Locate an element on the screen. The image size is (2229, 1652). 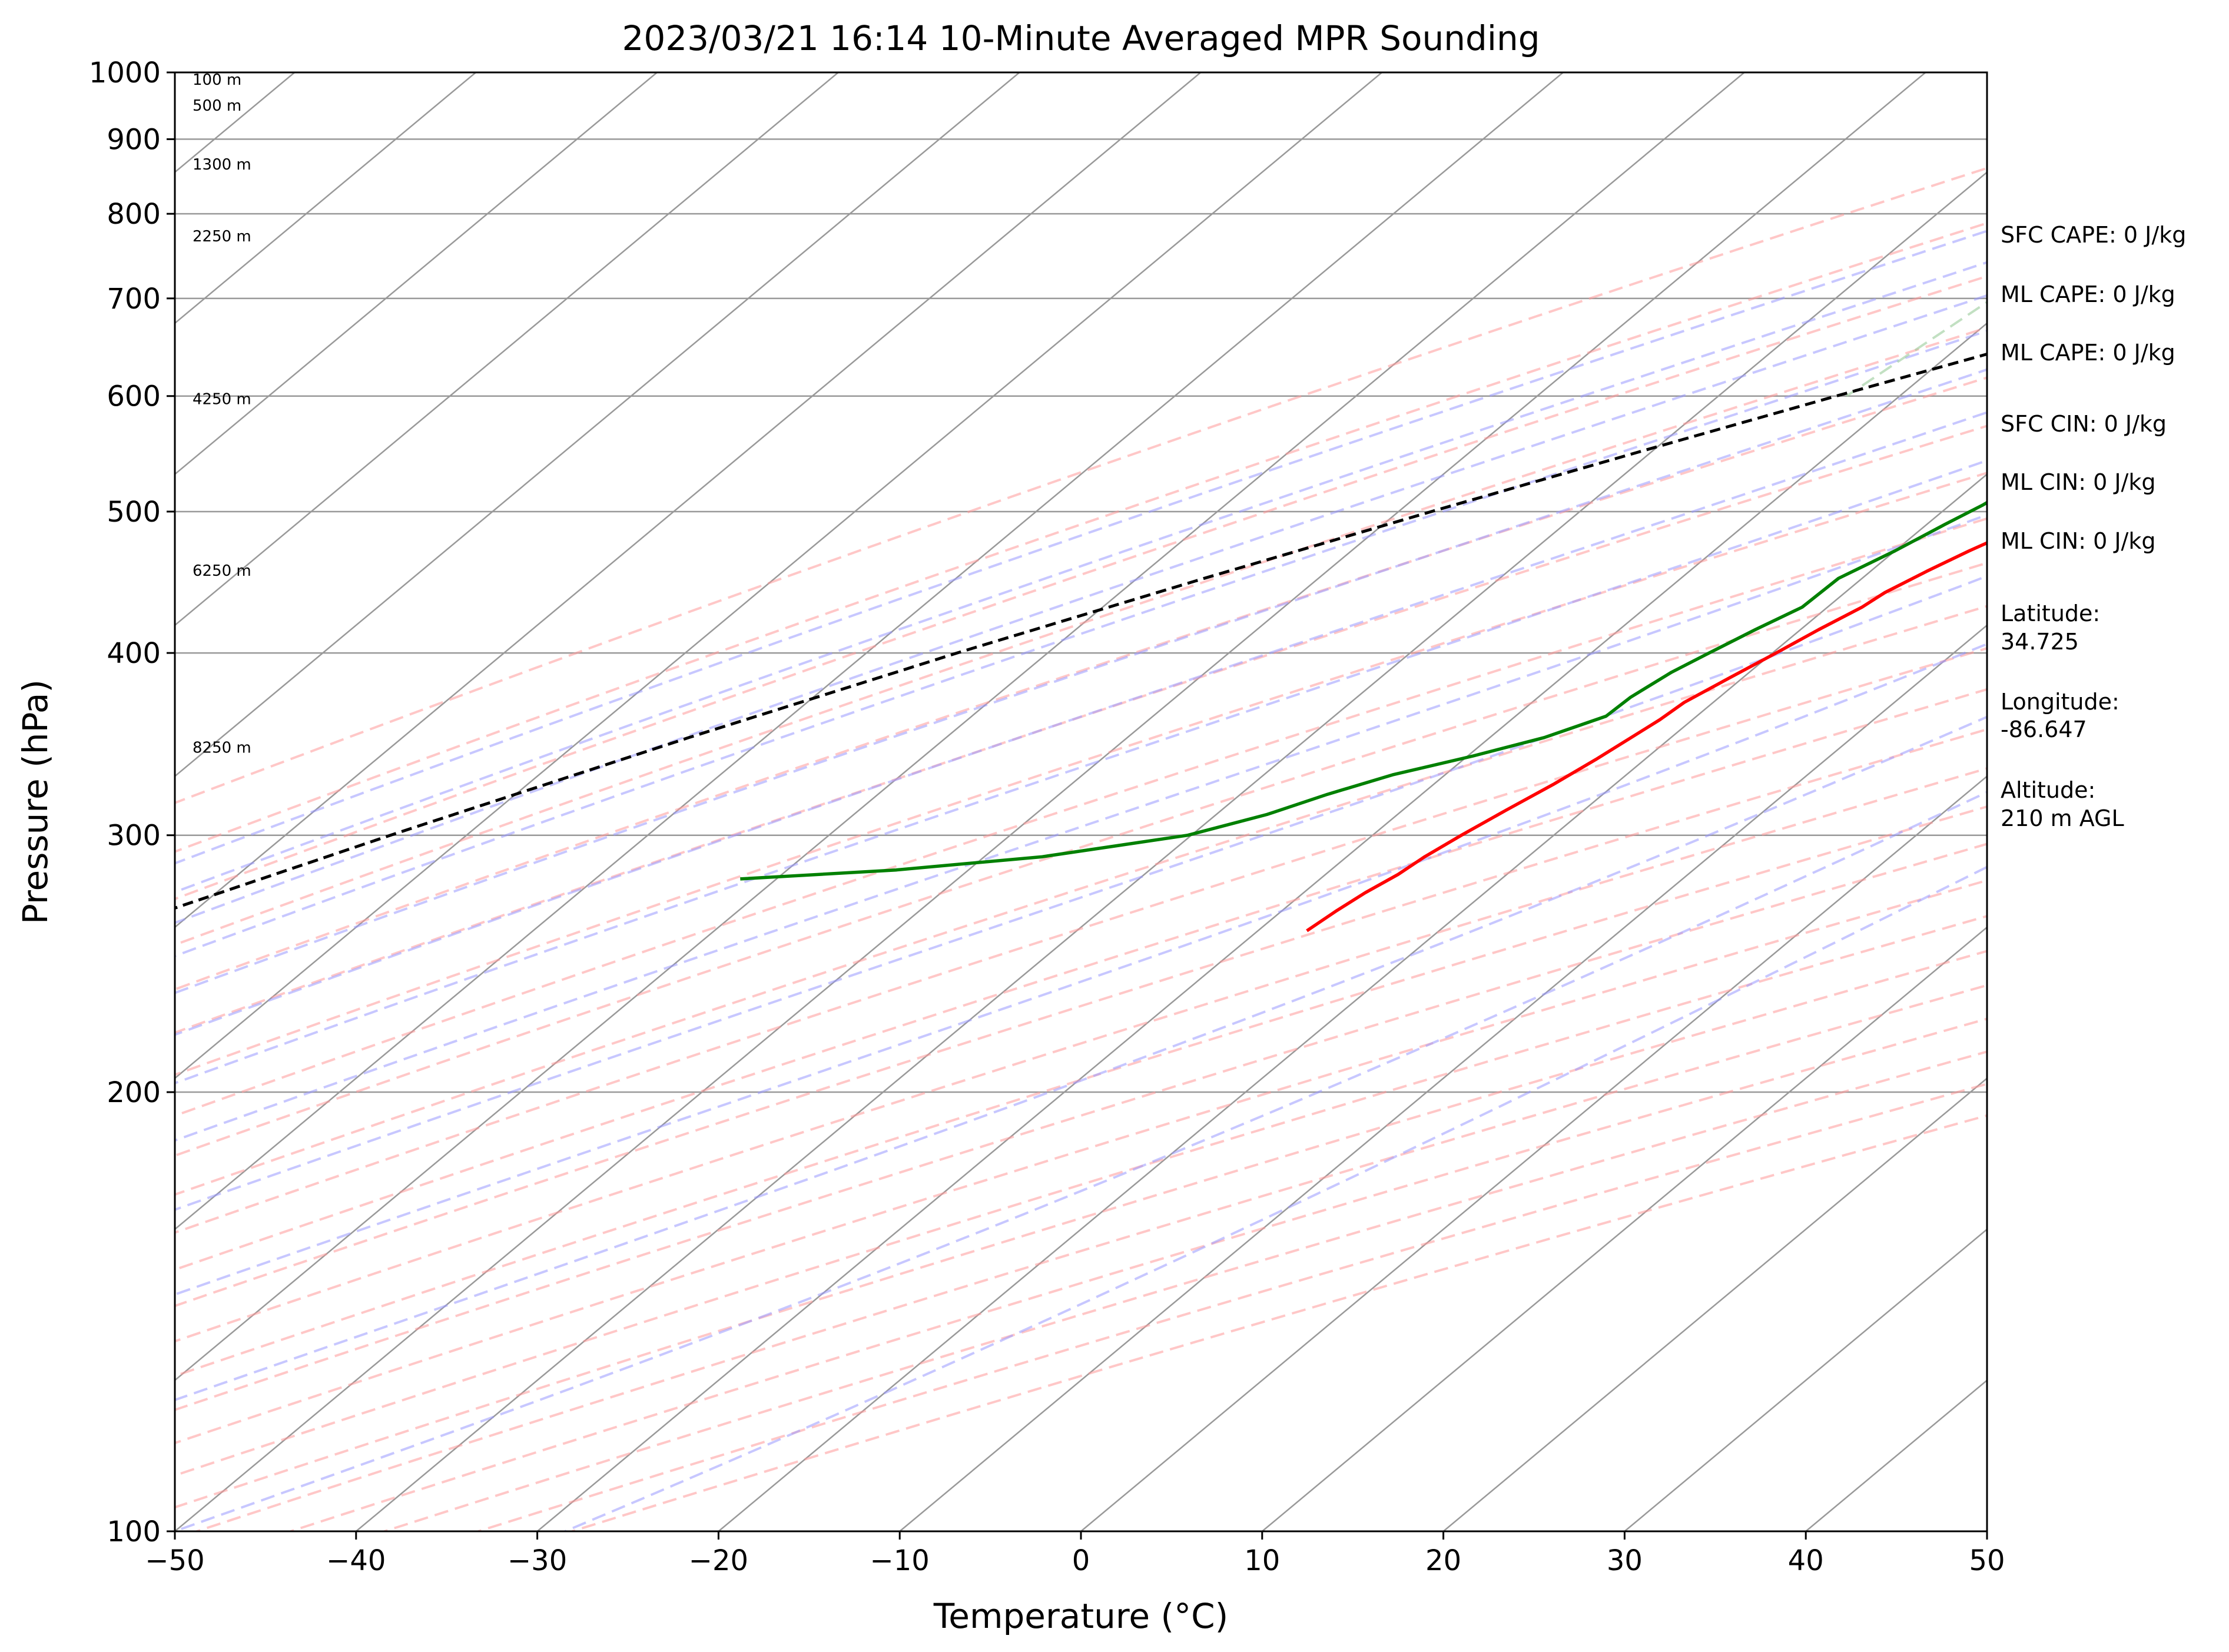
x-tick-label: 20 is located at coordinates (1443, 1560).